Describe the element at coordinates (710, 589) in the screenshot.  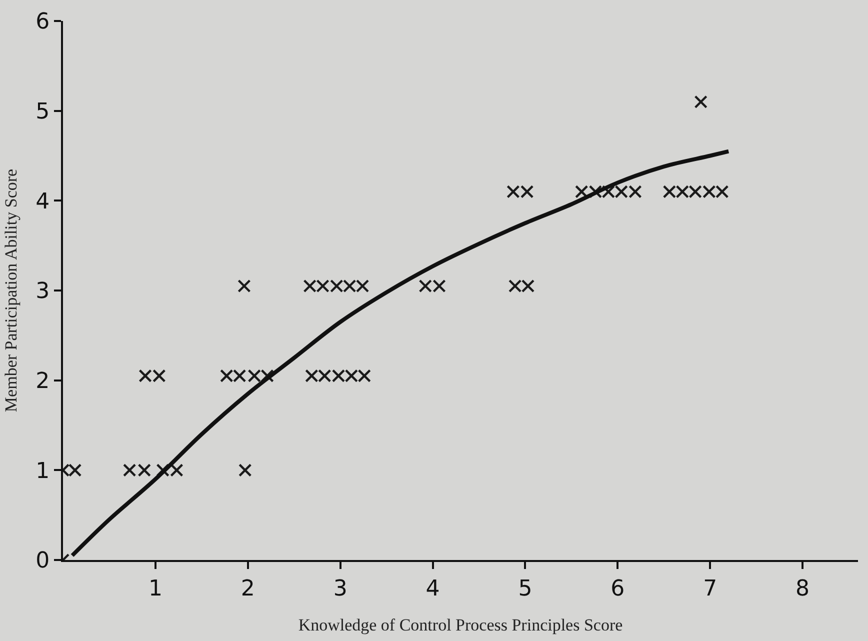
I see `x-tick-label: 7` at that location.